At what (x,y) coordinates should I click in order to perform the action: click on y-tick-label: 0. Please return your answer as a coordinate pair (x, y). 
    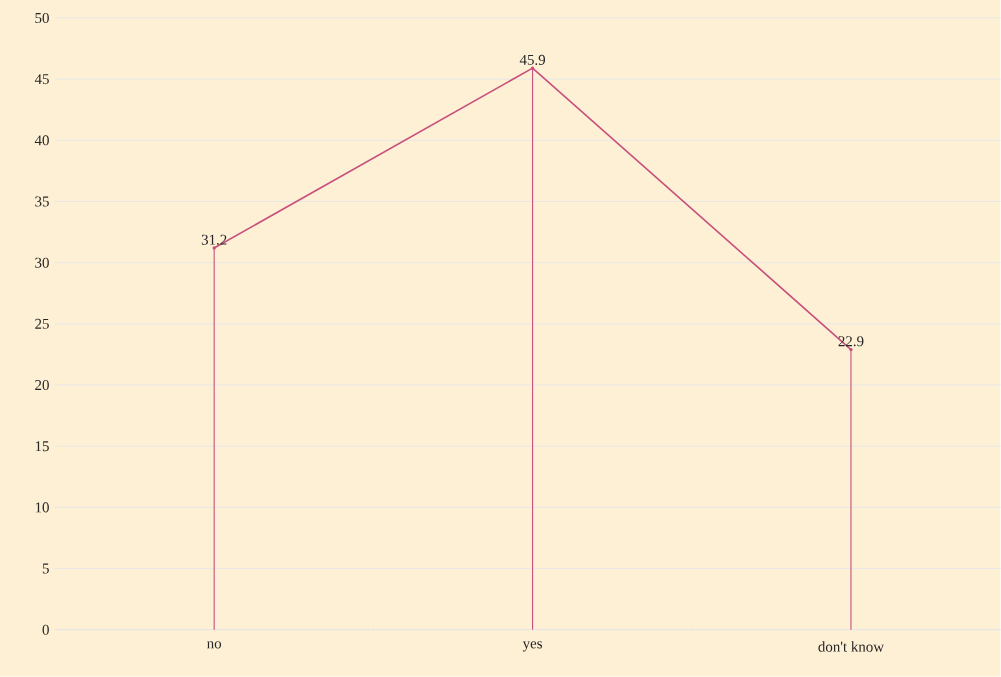
    Looking at the image, I should click on (45, 629).